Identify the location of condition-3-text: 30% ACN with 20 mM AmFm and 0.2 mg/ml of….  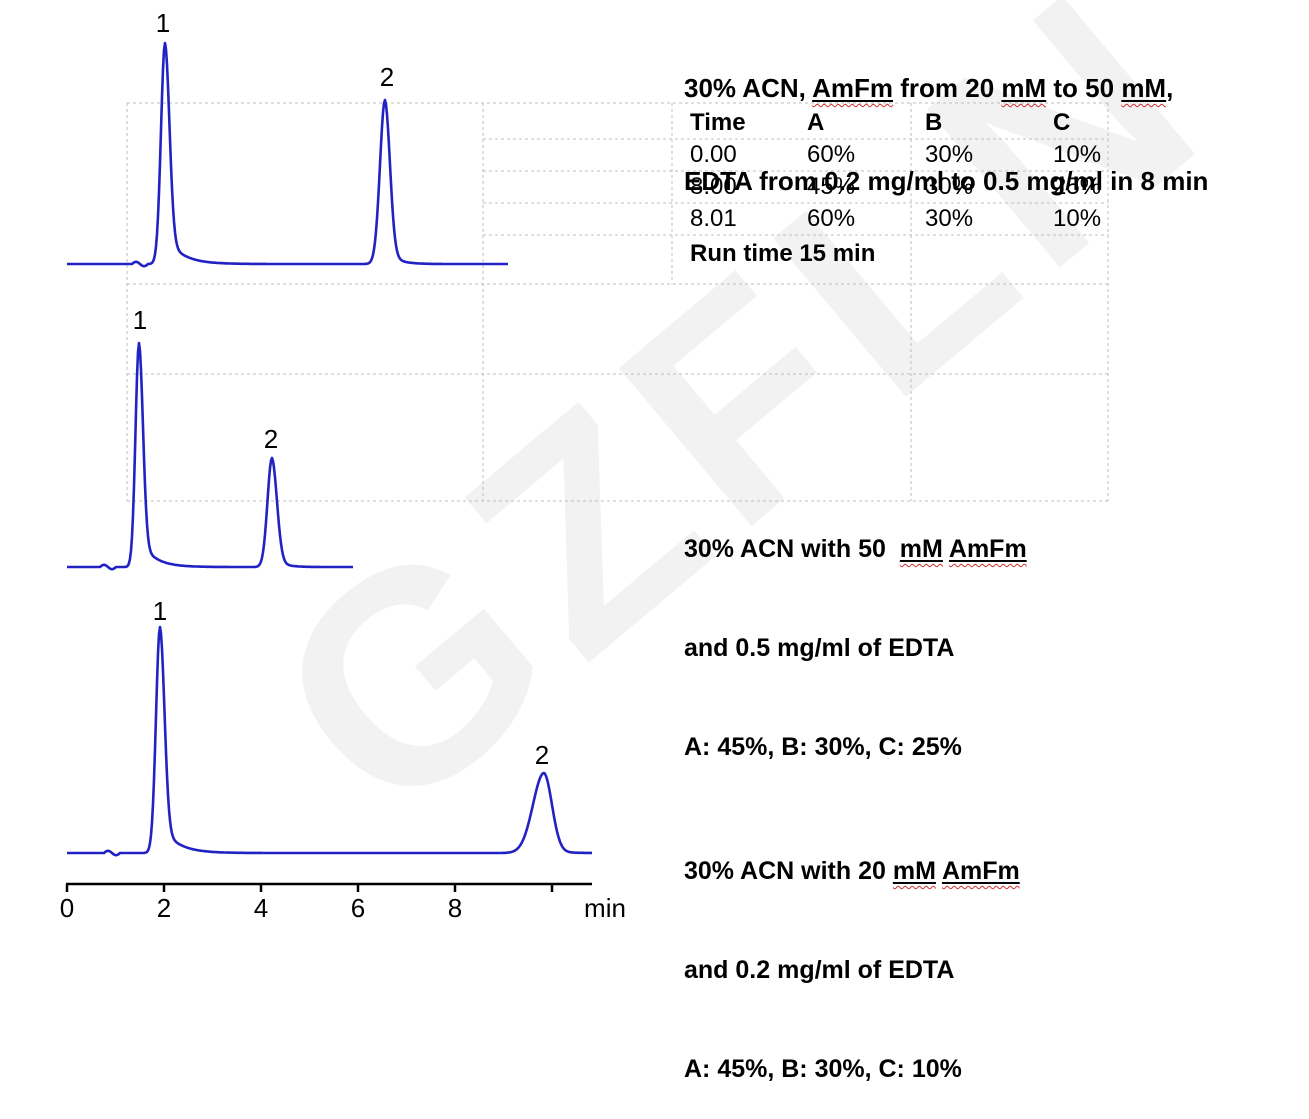
(852, 954).